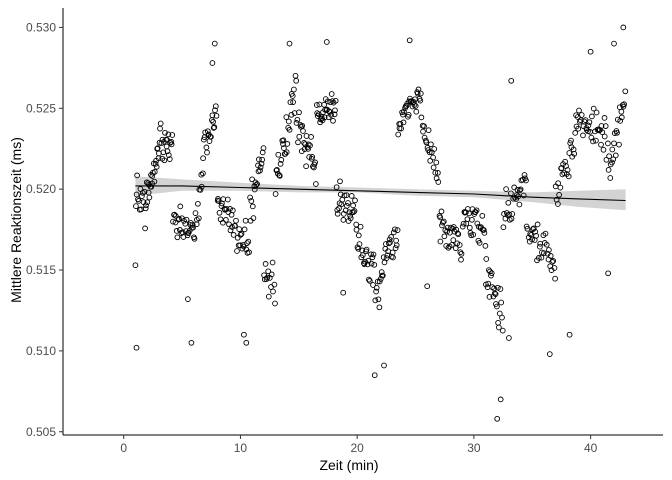 The image size is (672, 480). Describe the element at coordinates (41, 270) in the screenshot. I see `y-tick-label: 0.515` at that location.